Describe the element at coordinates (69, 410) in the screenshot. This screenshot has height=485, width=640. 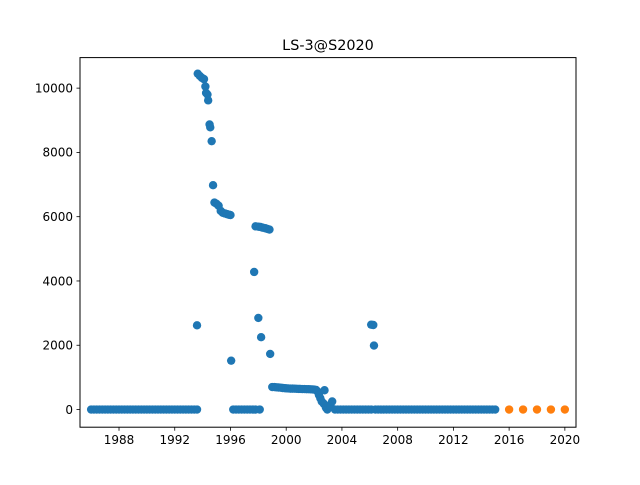
I see `y-tick-label: 0` at that location.